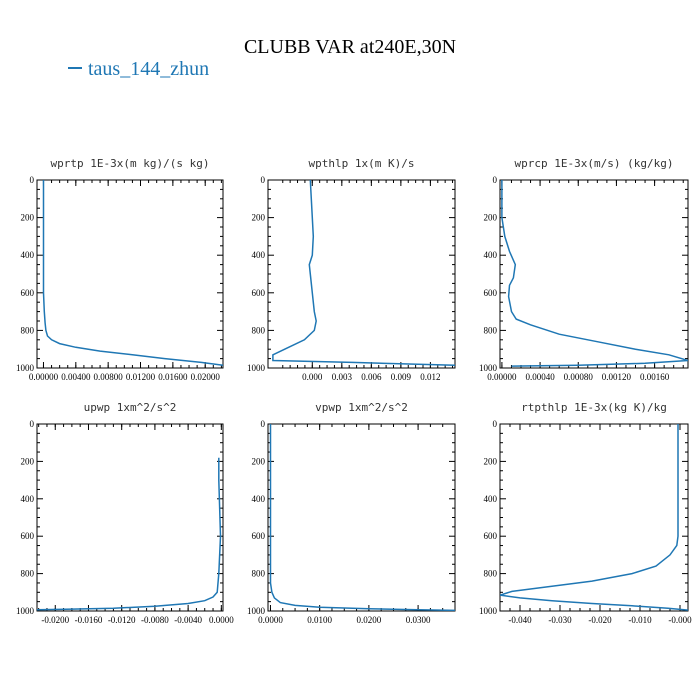 The height and width of the screenshot is (700, 700). I want to click on figure-title: CLUBB VAR at240E,30N, so click(350, 47).